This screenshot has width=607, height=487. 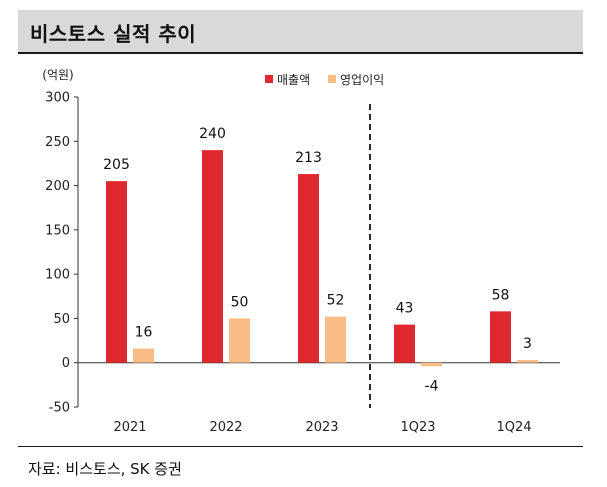 What do you see at coordinates (225, 427) in the screenshot?
I see `x-tick-label: 2022` at bounding box center [225, 427].